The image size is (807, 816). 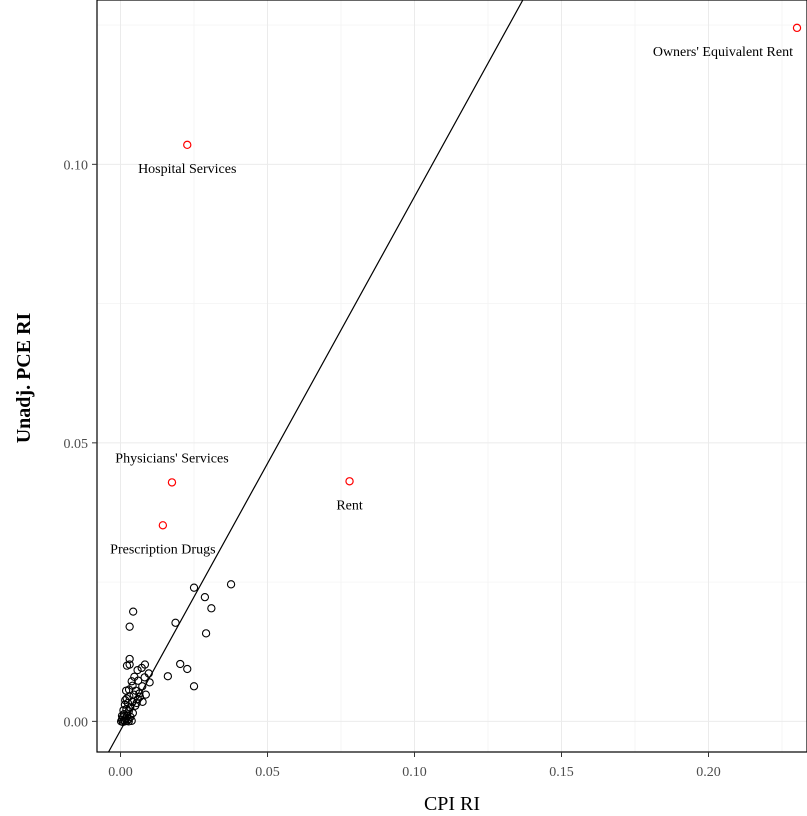 I want to click on x-tick-label: 0.15, so click(x=561, y=772).